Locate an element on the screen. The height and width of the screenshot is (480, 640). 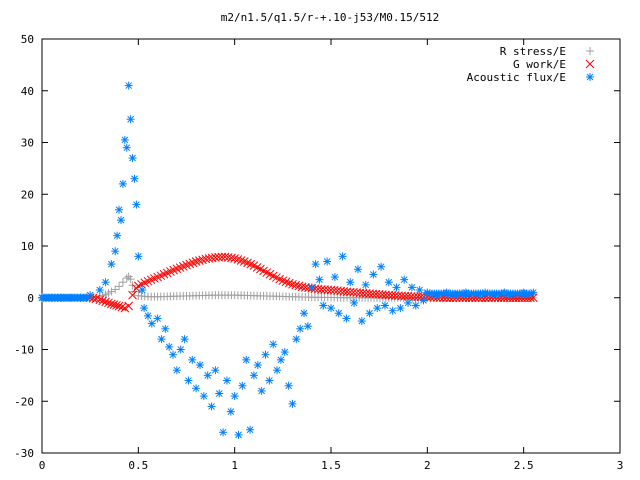
legend-label: R stress/E is located at coordinates (533, 51).